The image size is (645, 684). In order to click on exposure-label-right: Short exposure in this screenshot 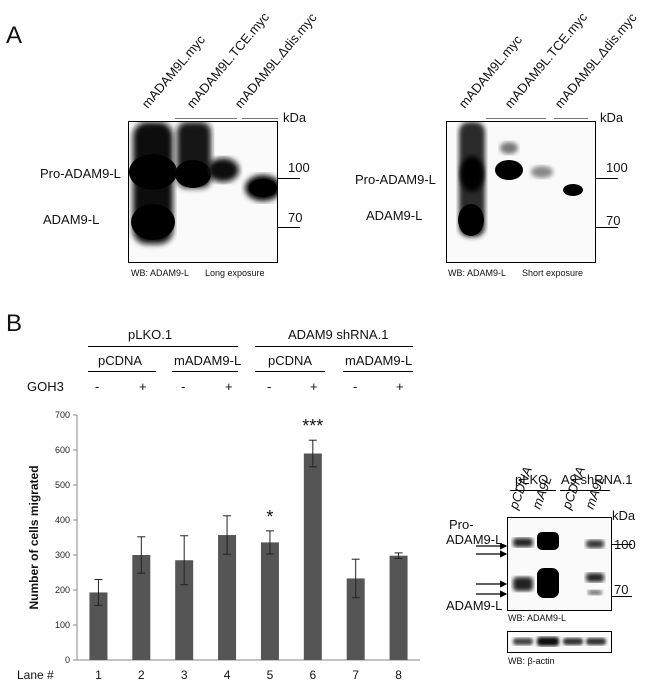, I will do `click(553, 273)`.